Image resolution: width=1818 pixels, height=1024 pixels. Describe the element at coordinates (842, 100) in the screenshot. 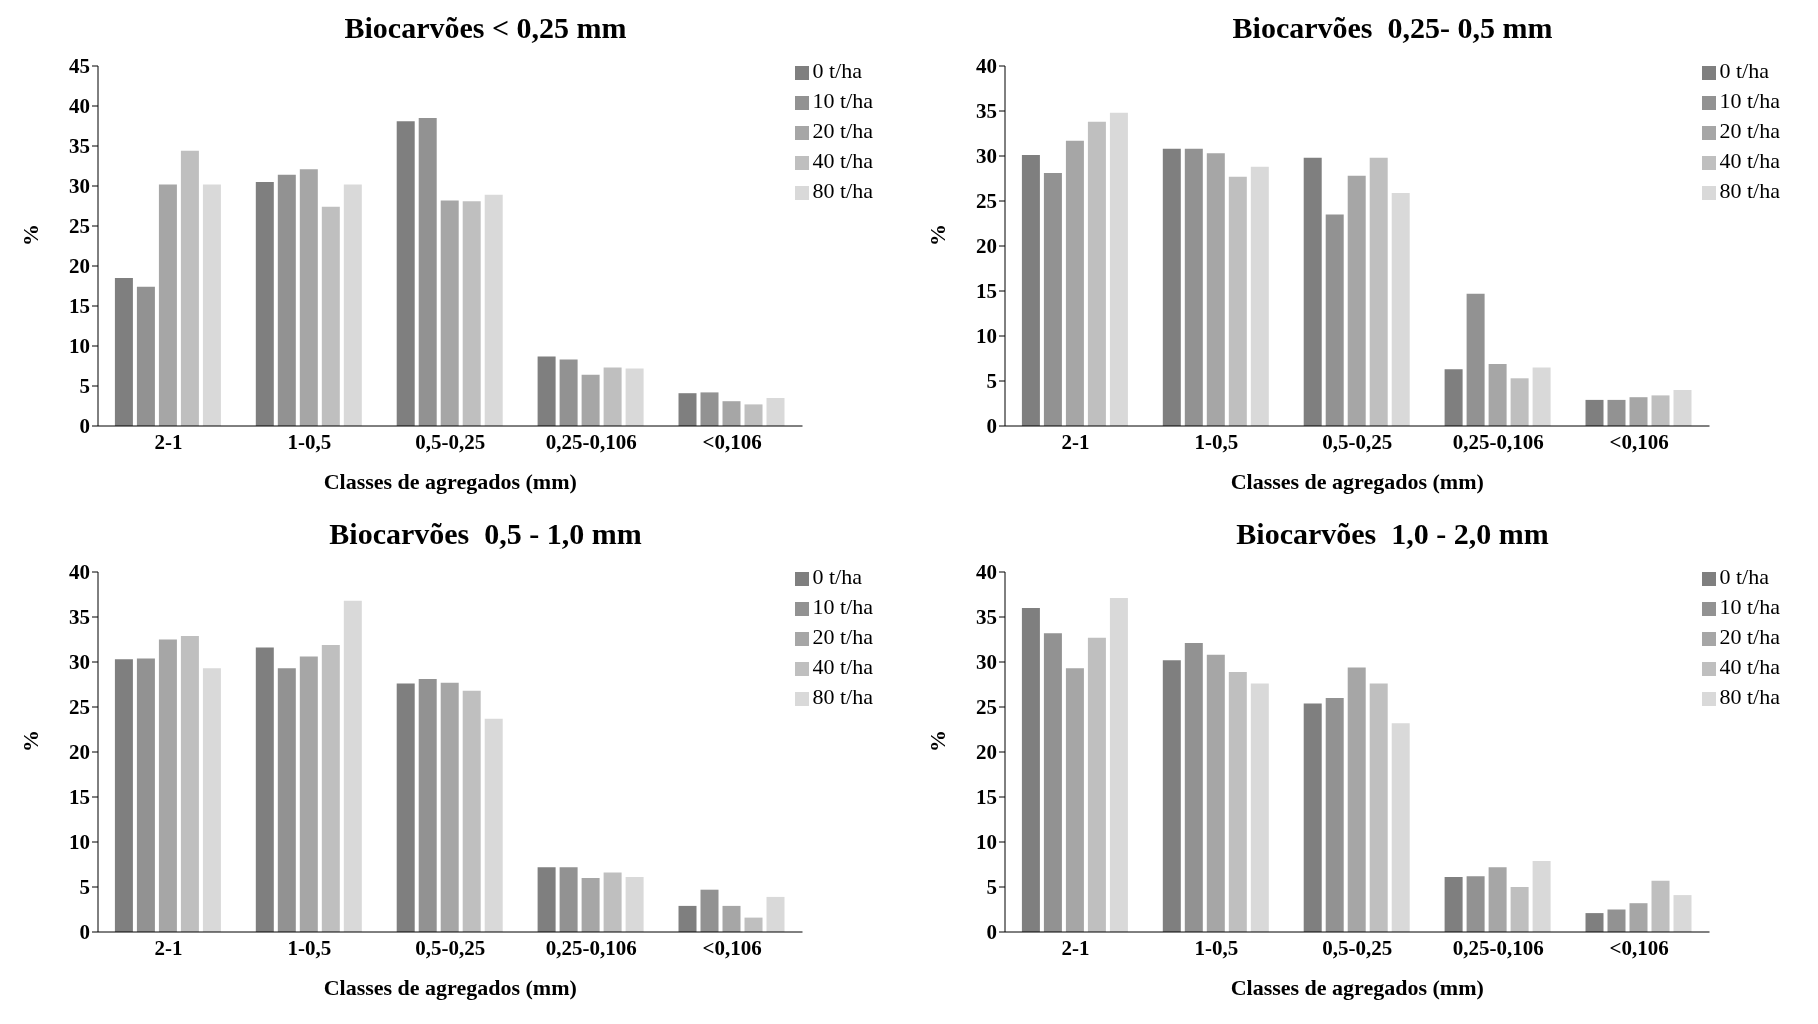

I see `legend-label: 10 t/ha` at that location.